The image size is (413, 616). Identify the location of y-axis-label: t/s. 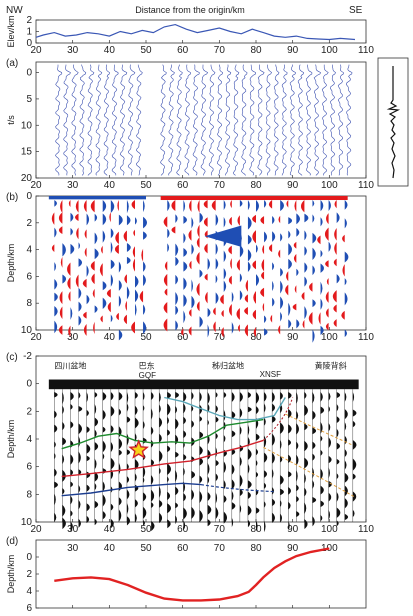
(11, 120).